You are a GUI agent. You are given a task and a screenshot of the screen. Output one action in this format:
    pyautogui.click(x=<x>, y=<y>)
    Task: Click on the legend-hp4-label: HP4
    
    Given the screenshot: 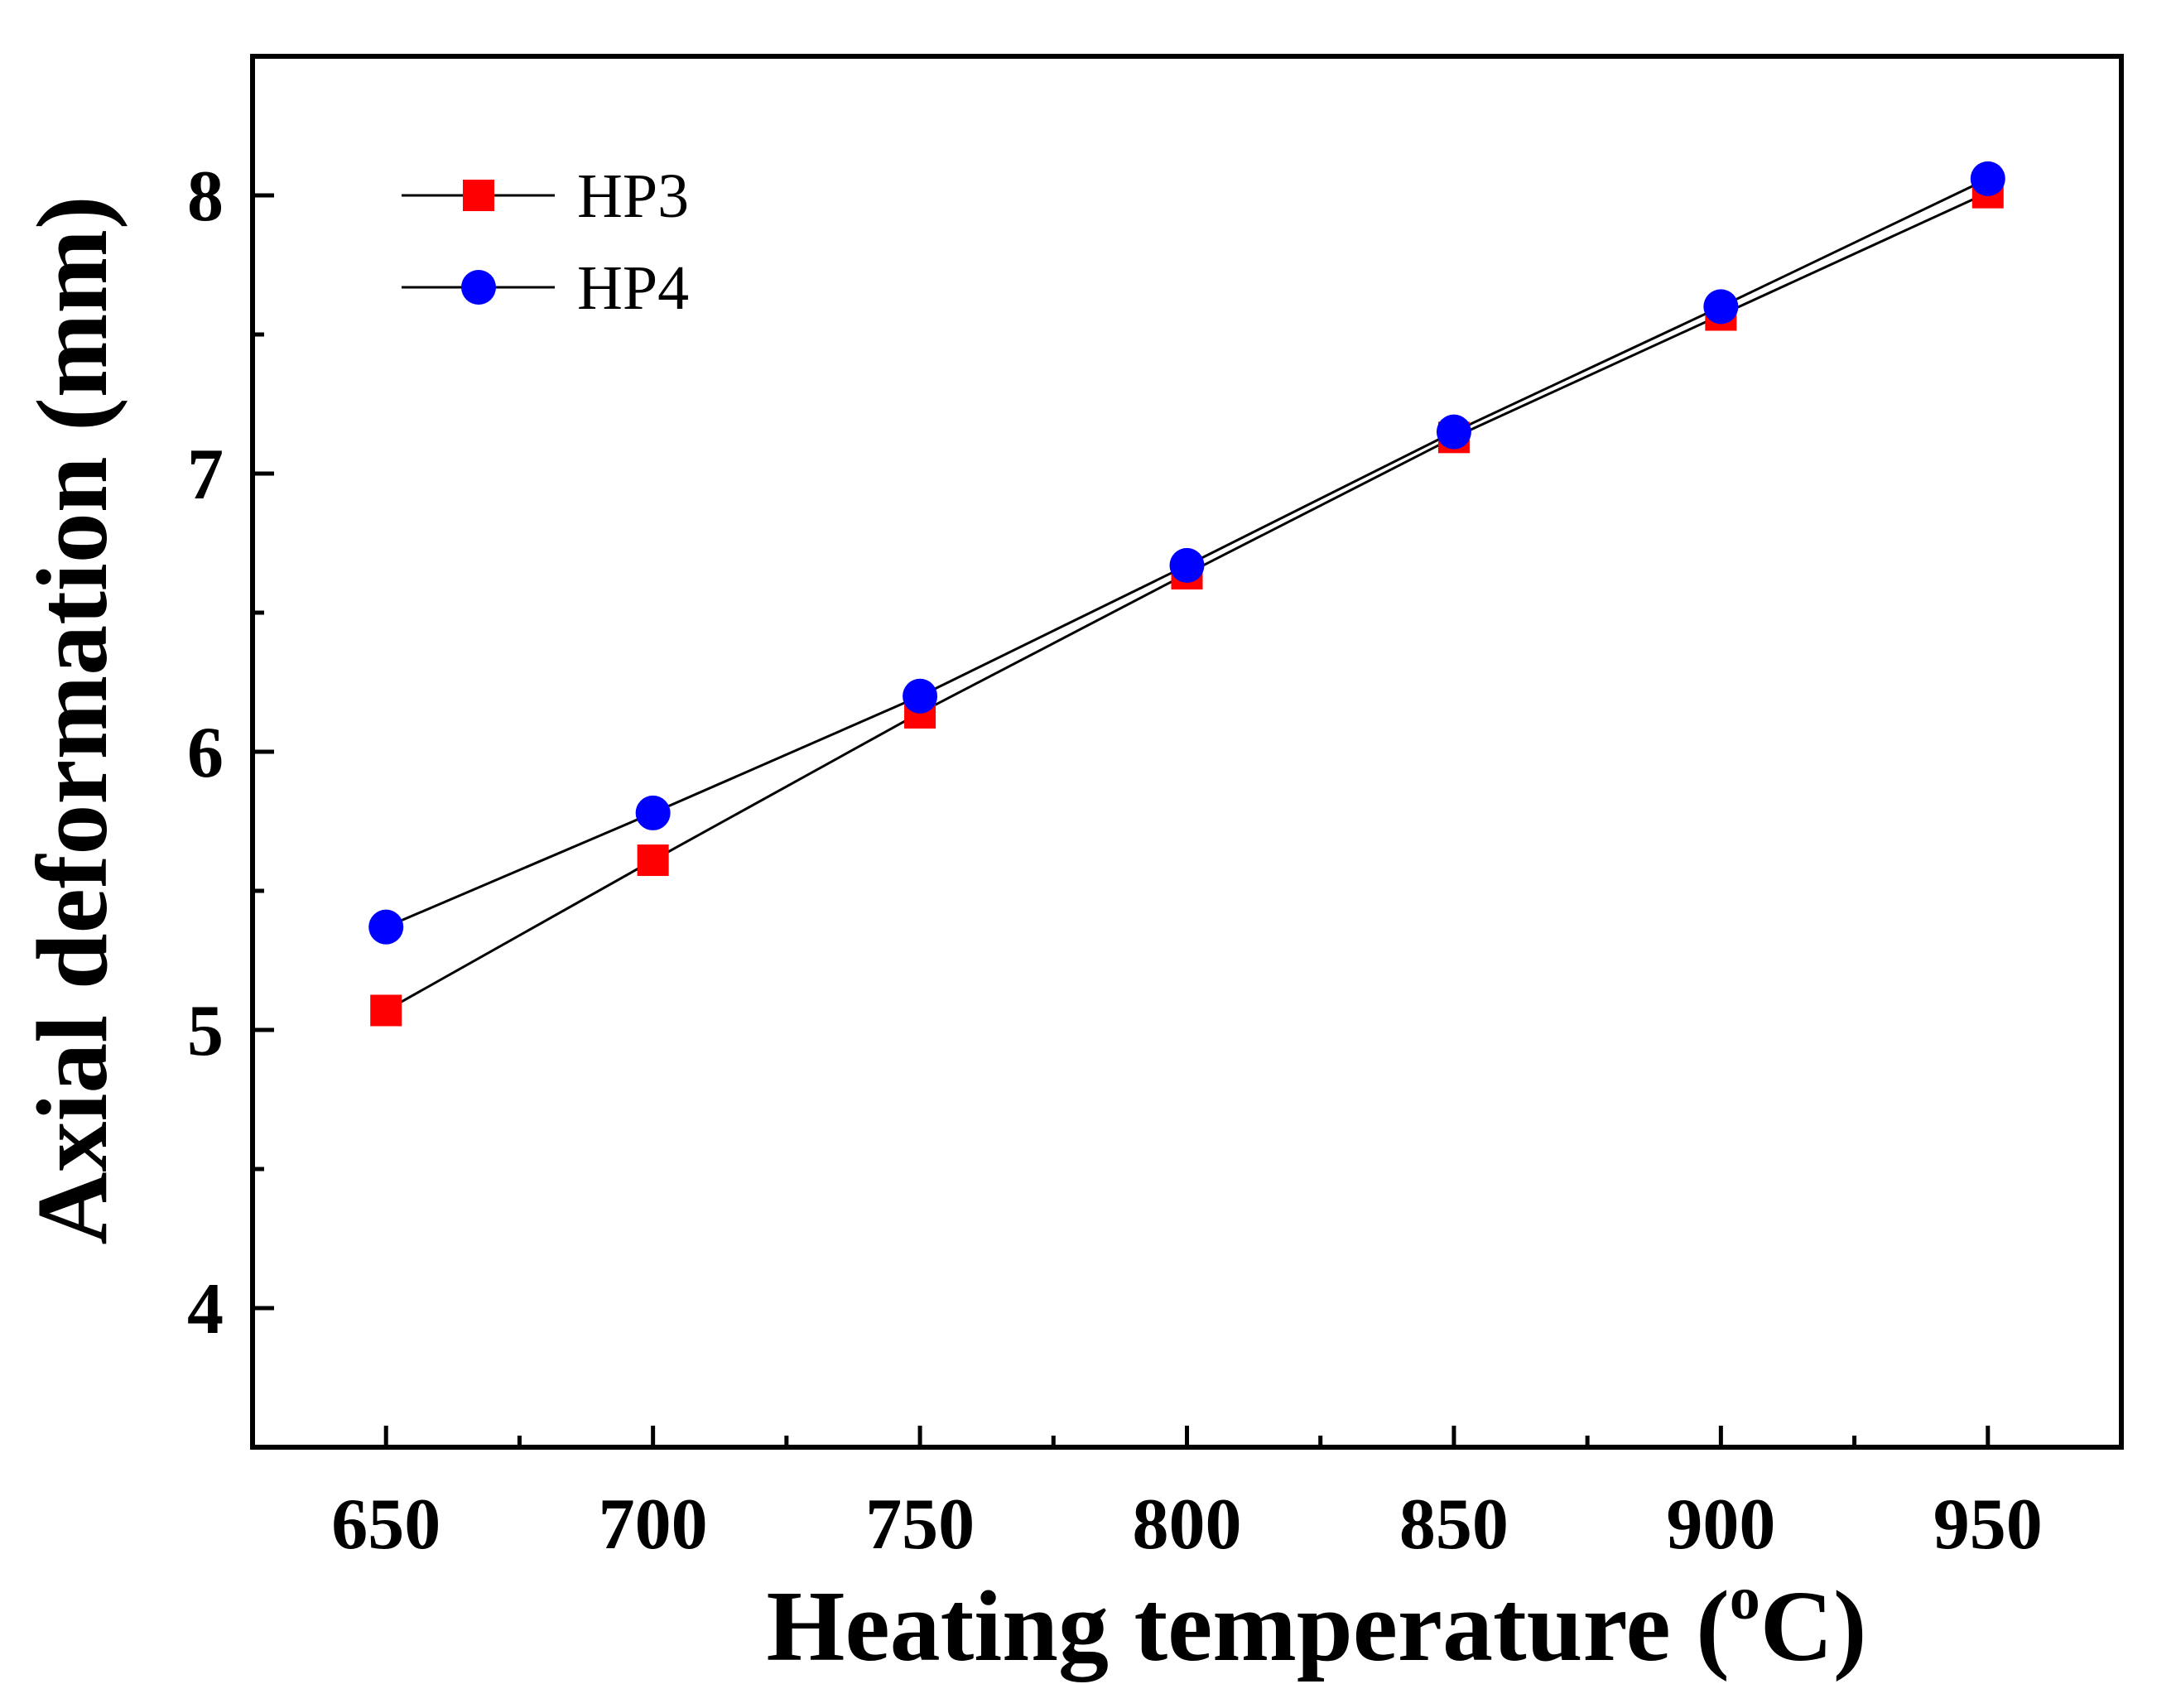 What is the action you would take?
    pyautogui.click(x=633, y=288)
    